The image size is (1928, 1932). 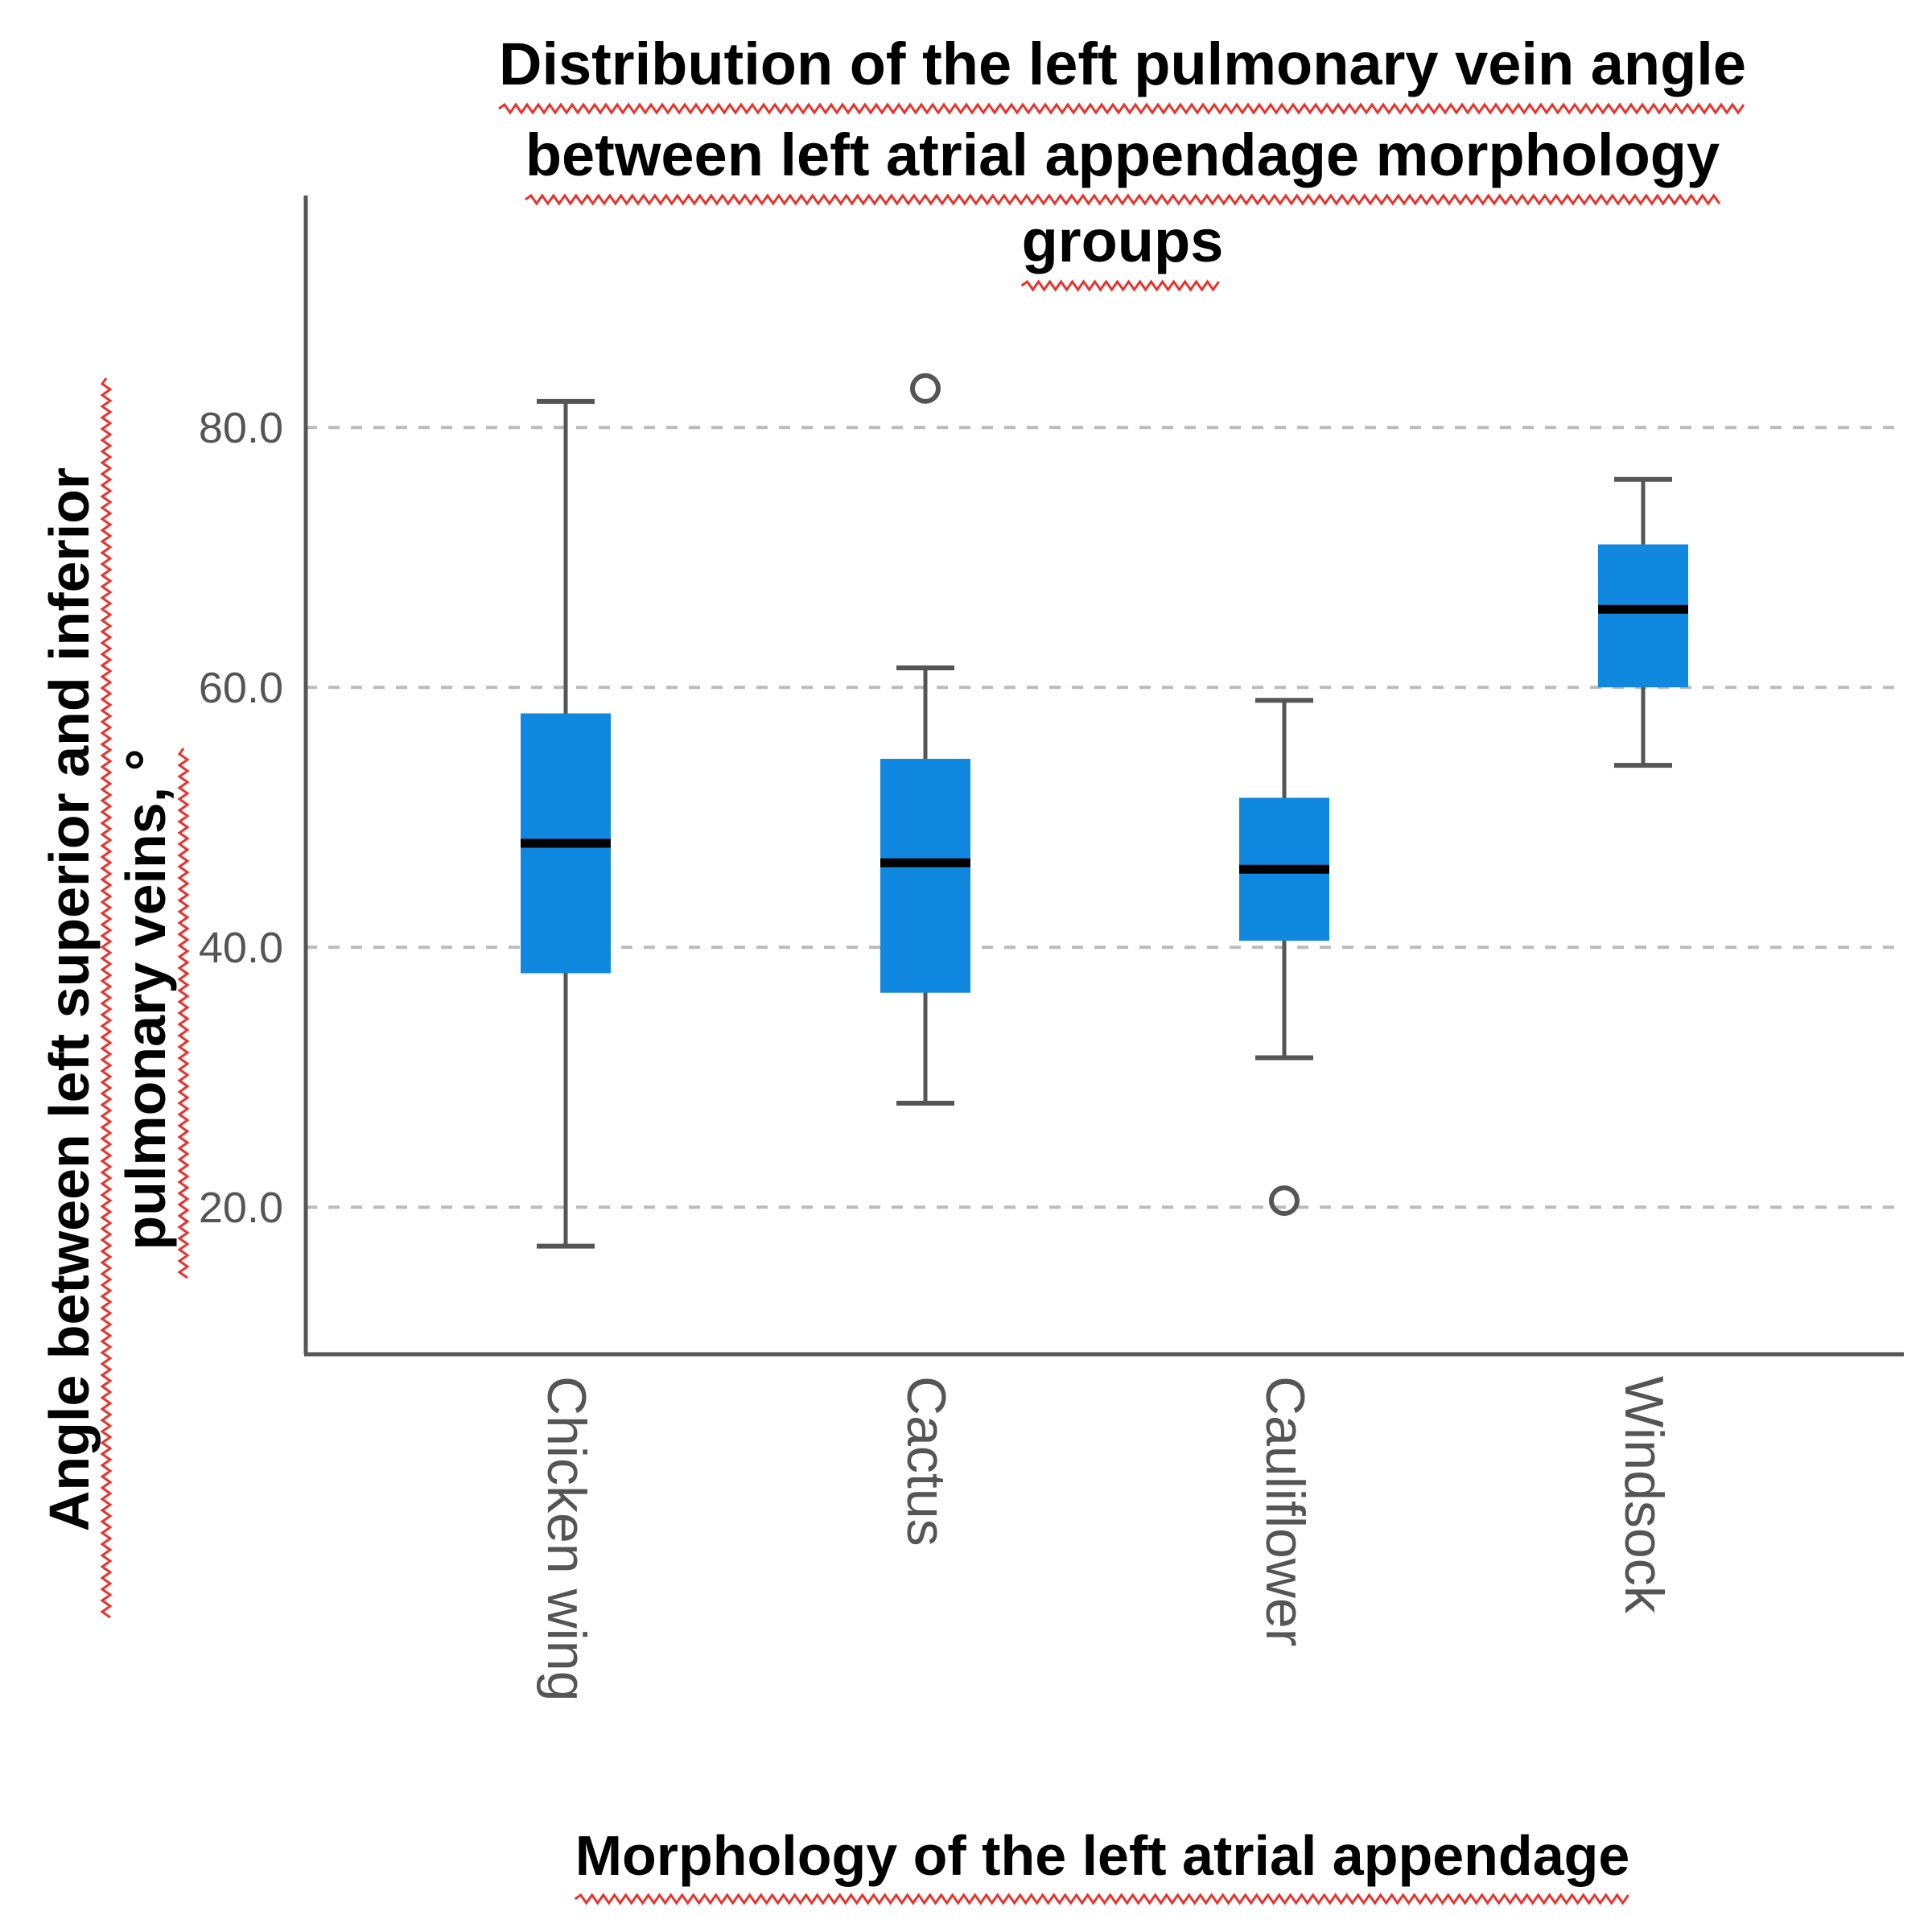 What do you see at coordinates (566, 1538) in the screenshot?
I see `x-tick-label: Chicken wing` at bounding box center [566, 1538].